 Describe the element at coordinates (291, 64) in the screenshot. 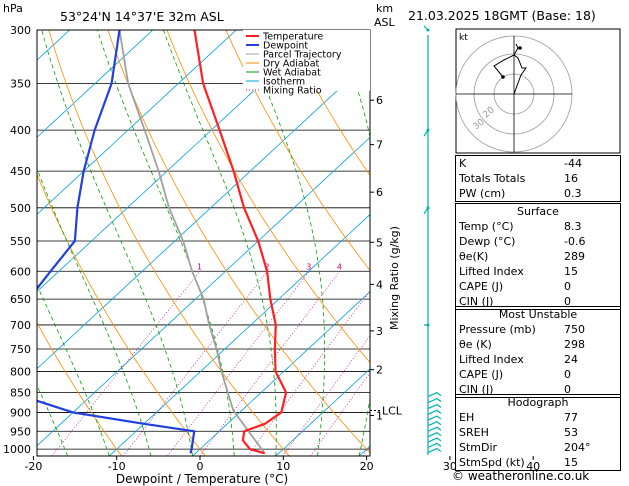

I see `legend-entry: Dry Adiabat` at that location.